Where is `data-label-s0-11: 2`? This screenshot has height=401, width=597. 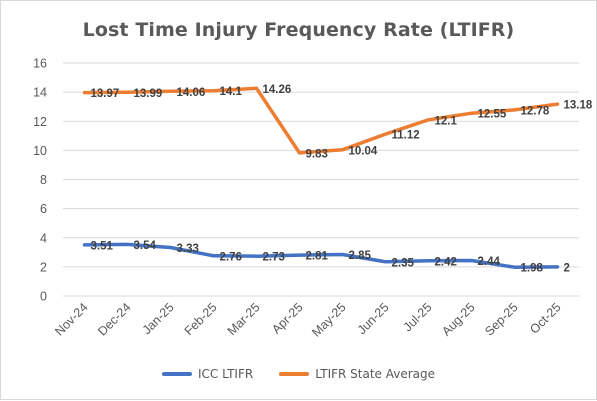
data-label-s0-11: 2 is located at coordinates (567, 268).